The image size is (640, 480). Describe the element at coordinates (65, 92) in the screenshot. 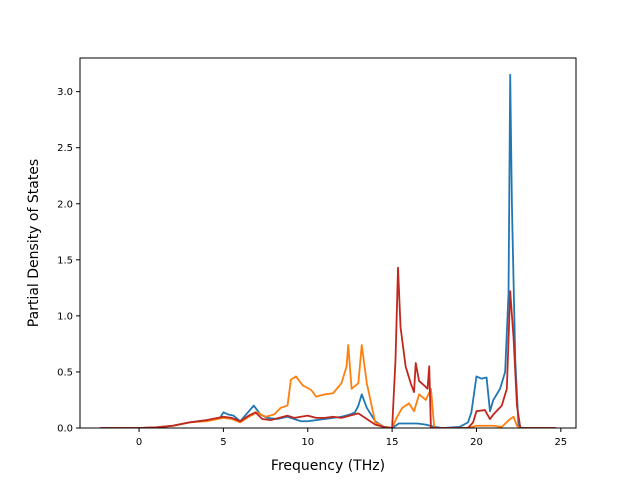

I see `y-tick-label: 3.0` at that location.